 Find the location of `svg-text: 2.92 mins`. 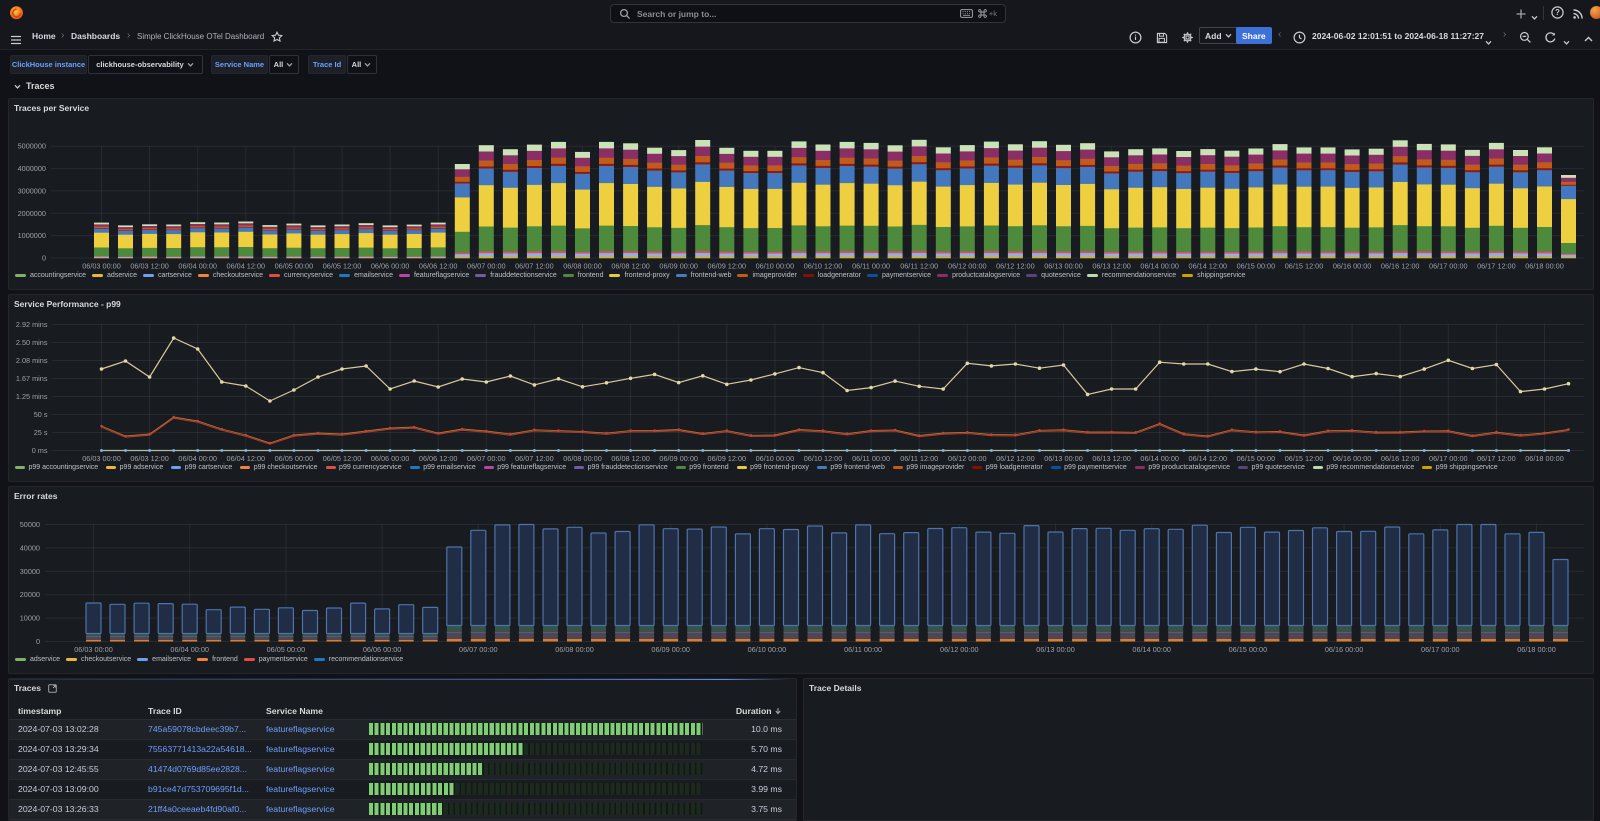

svg-text: 2.92 mins is located at coordinates (32, 324).